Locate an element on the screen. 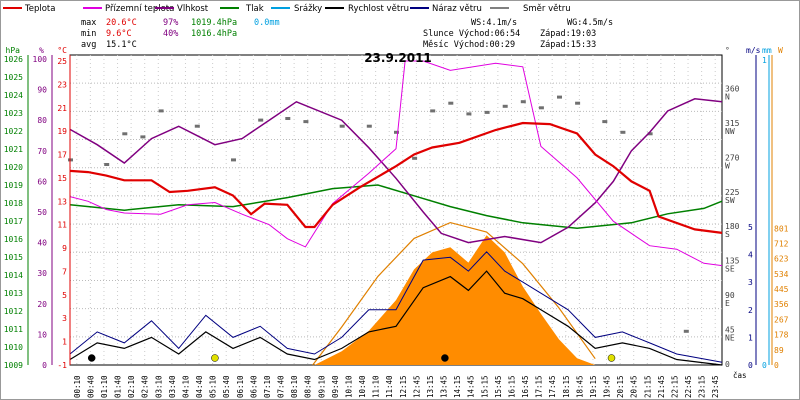  moon_set-marker is located at coordinates (445, 358).